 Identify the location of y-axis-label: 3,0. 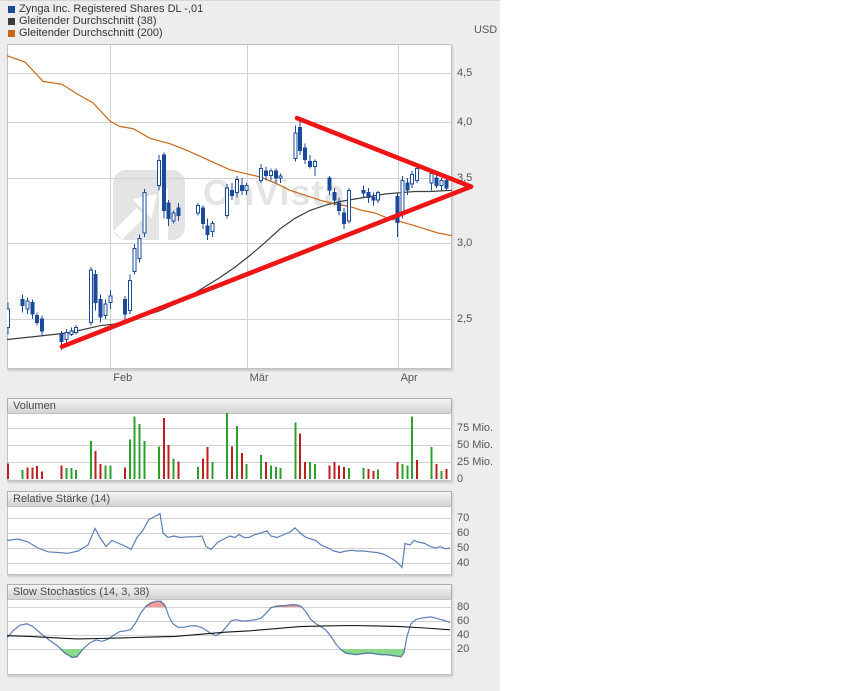
(465, 242).